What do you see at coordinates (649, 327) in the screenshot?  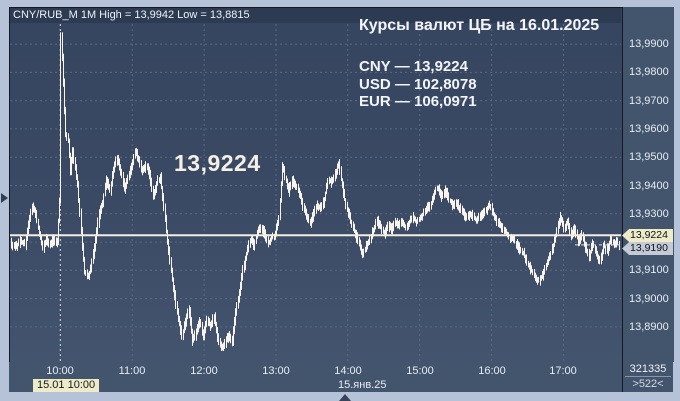 I see `price-axis-label: 13,8900` at bounding box center [649, 327].